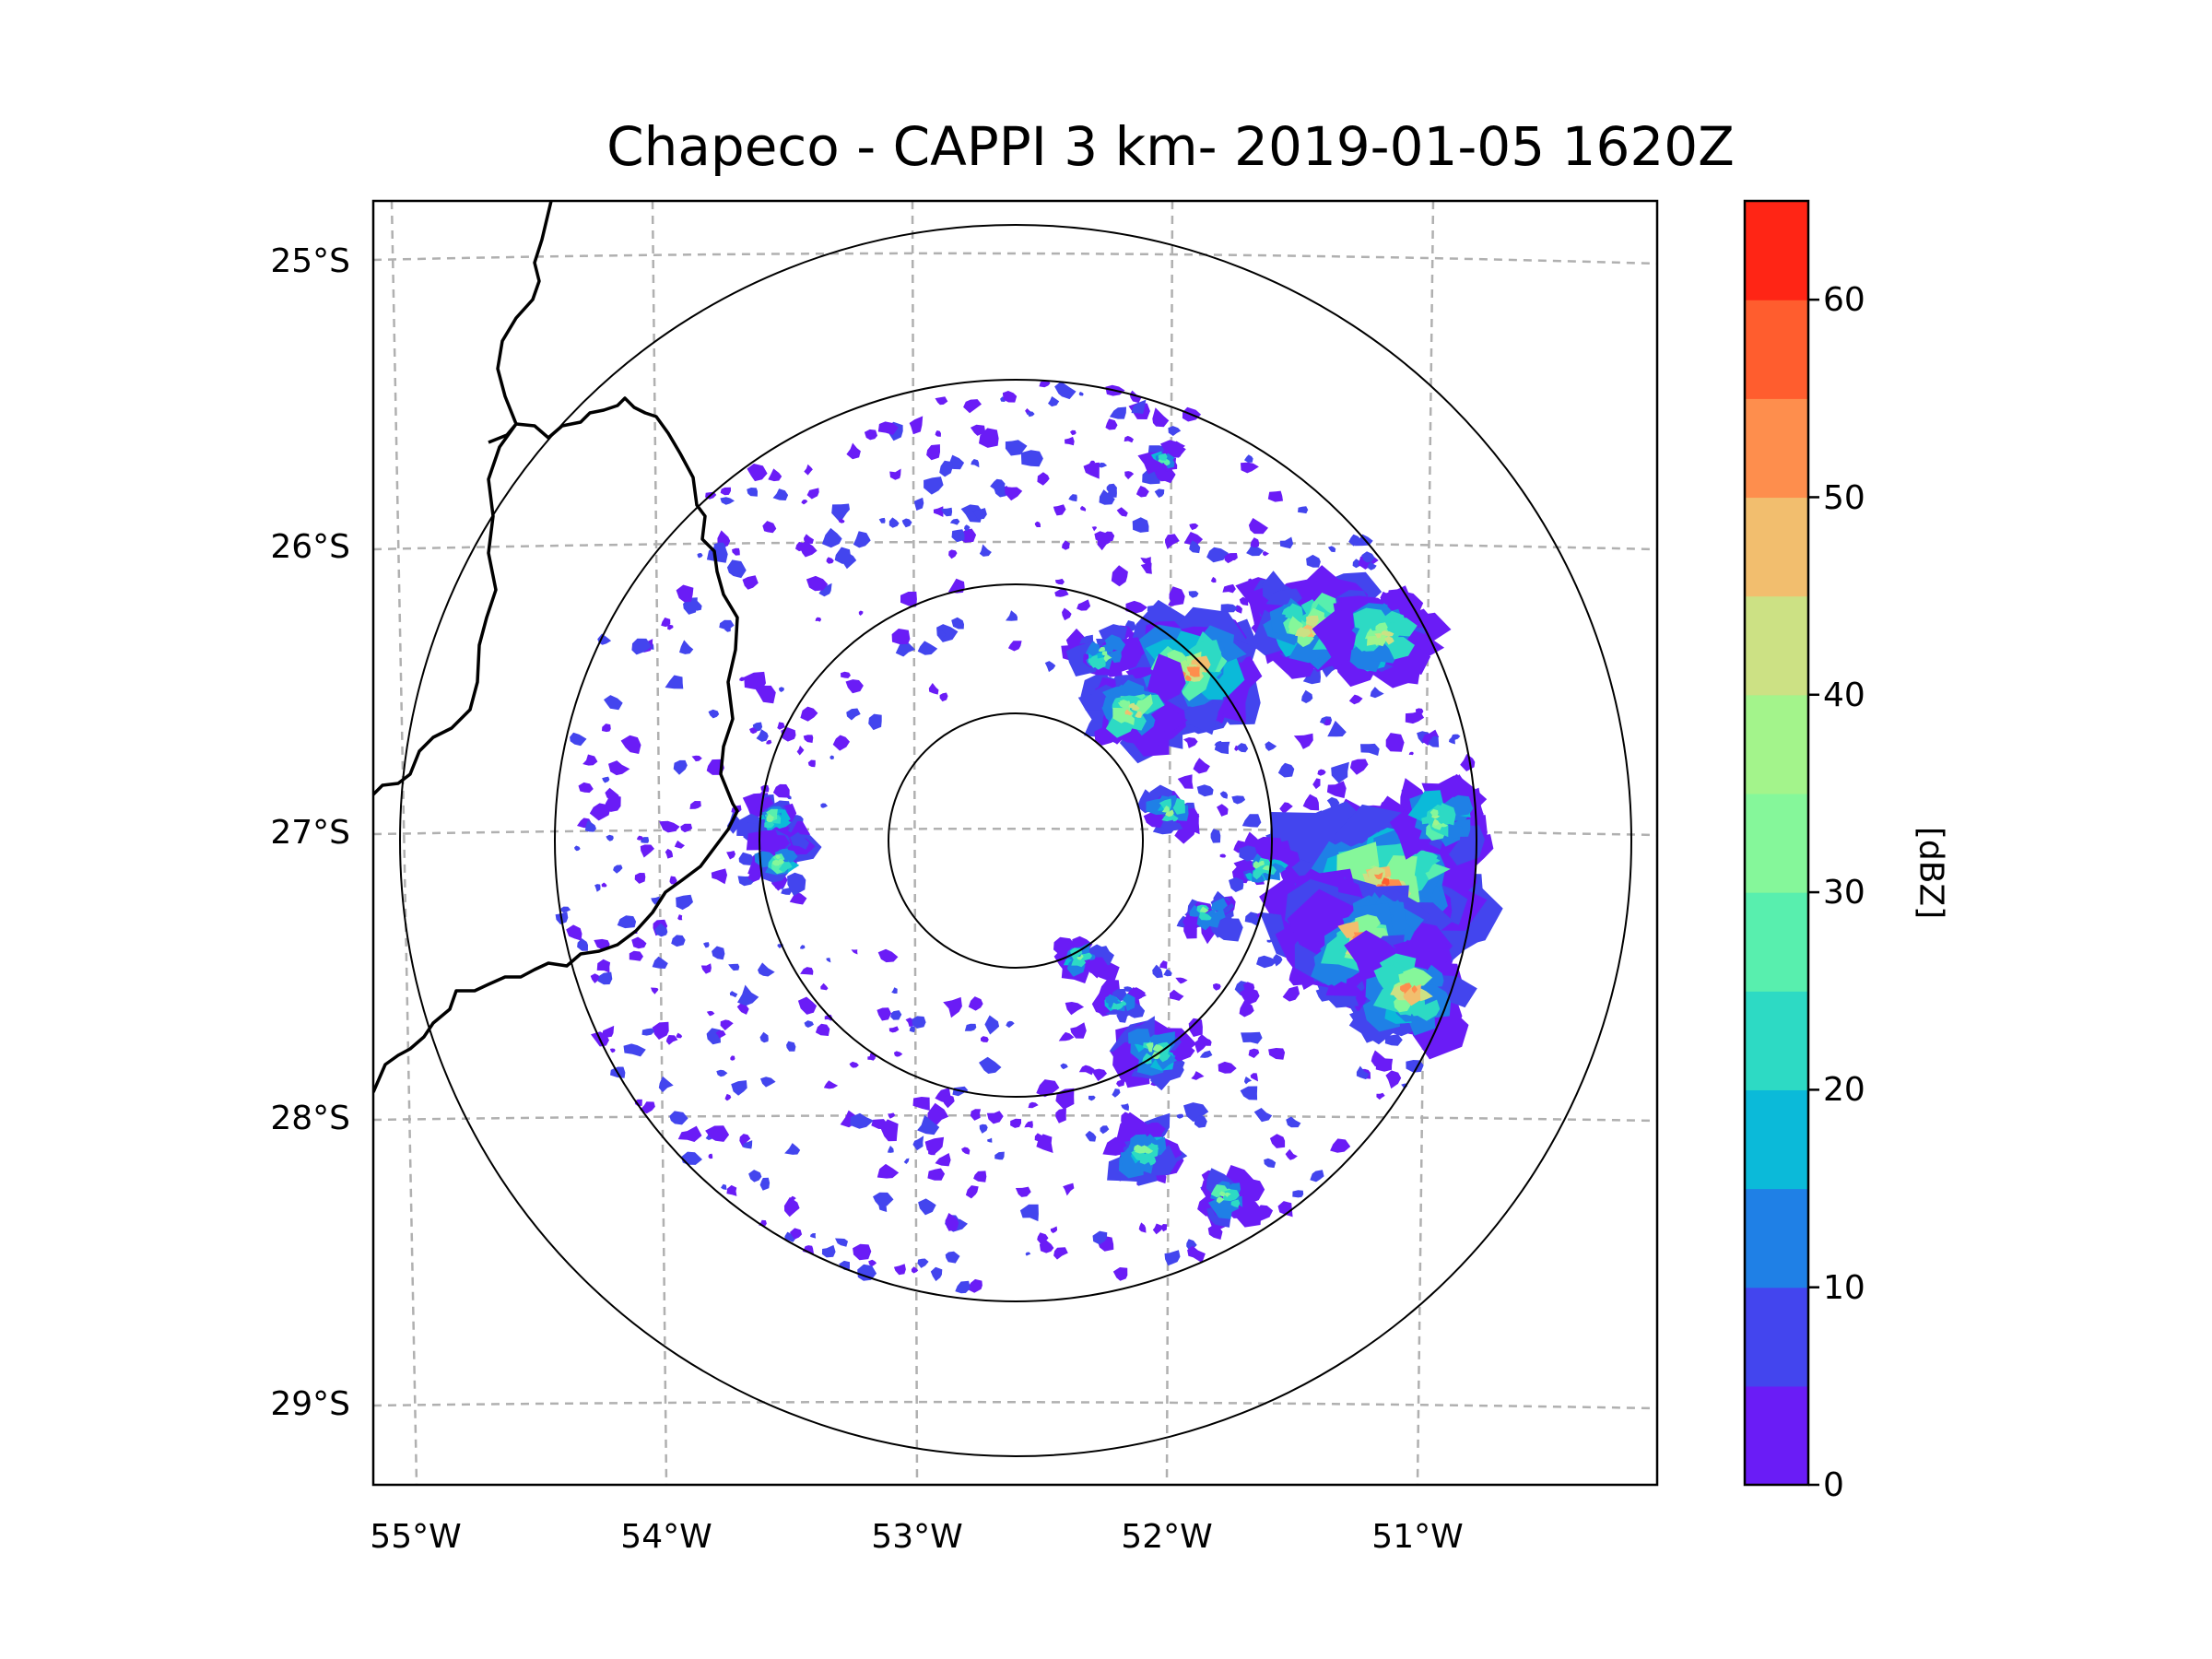  Describe the element at coordinates (1776, 942) in the screenshot. I see `colorbar-segment` at that location.